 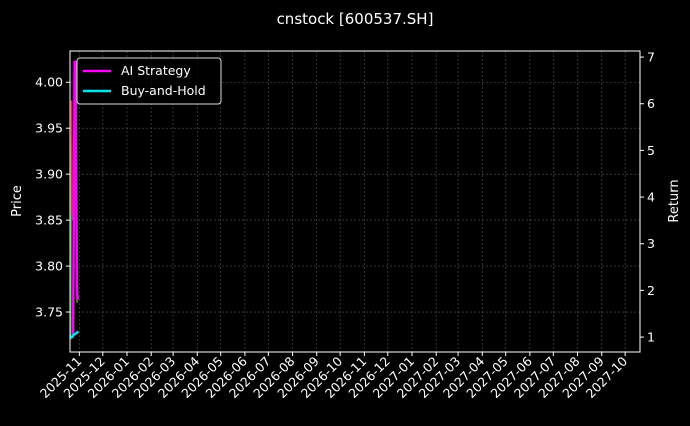 What do you see at coordinates (74, 334) in the screenshot?
I see `series-line-buy-and-hold` at bounding box center [74, 334].